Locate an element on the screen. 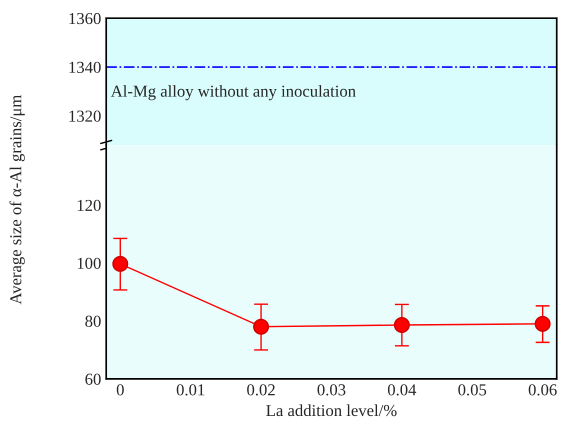  y-tick-label: 1340 is located at coordinates (85, 67).